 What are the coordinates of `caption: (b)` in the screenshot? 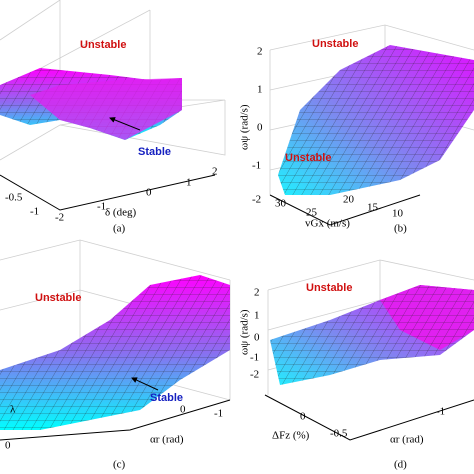 It's located at (400, 229).